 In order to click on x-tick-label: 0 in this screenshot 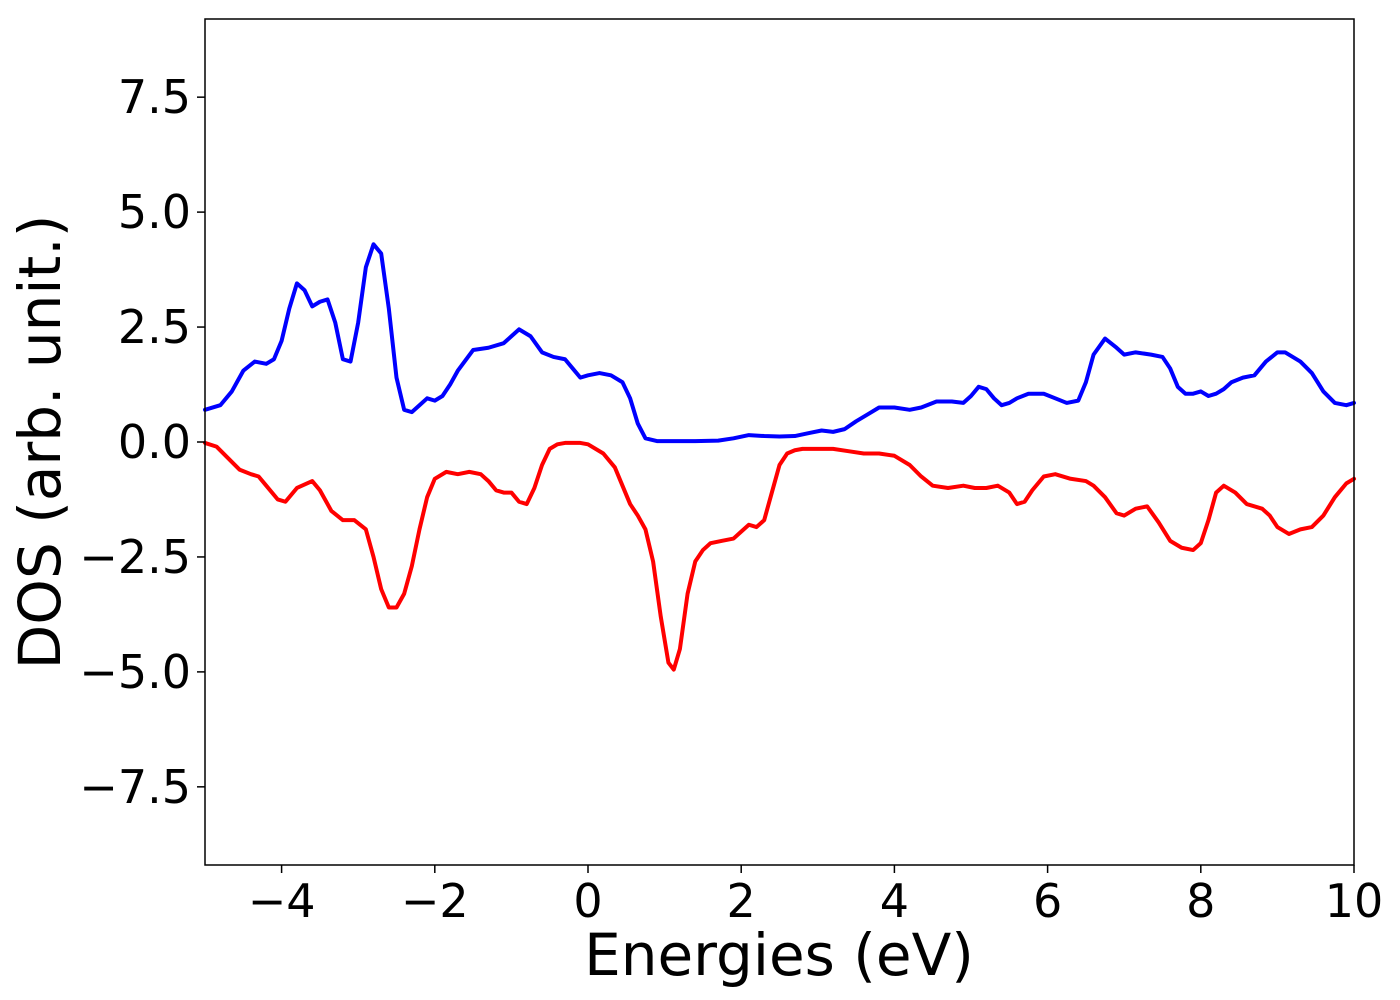, I will do `click(587, 901)`.